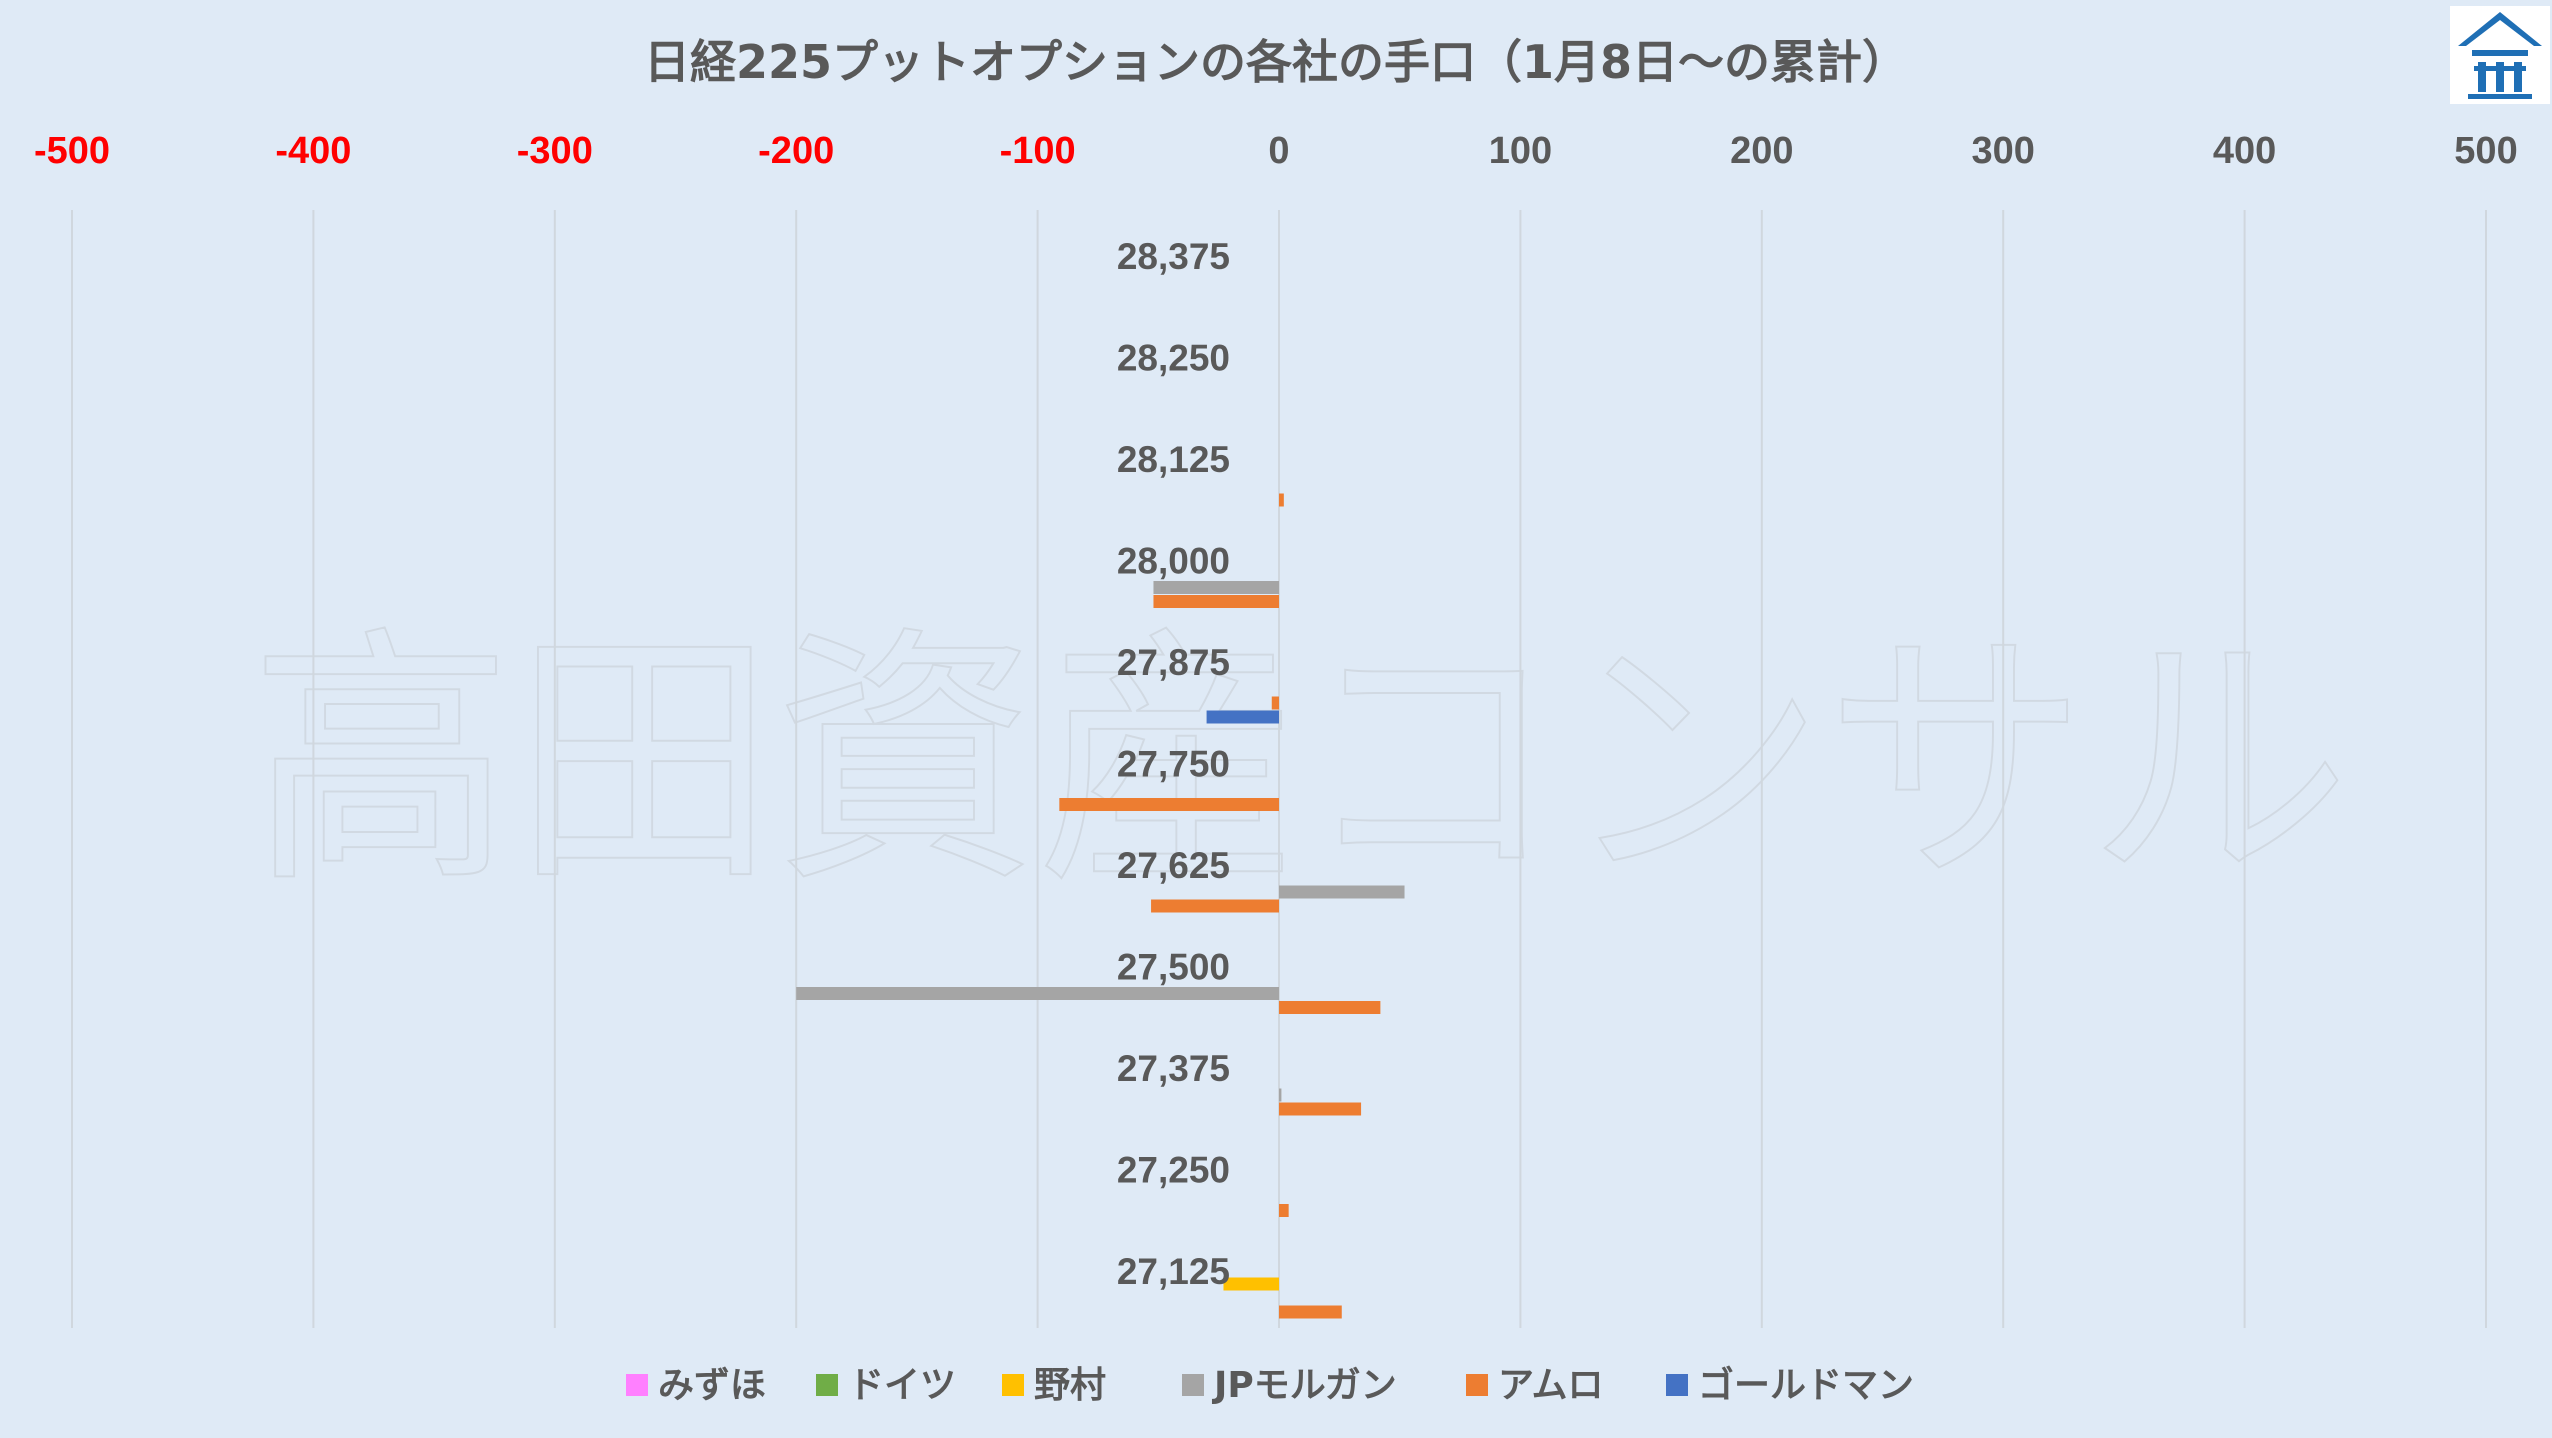 The image size is (2552, 1438). I want to click on legend-item: ゴールドマン, so click(1790, 1385).